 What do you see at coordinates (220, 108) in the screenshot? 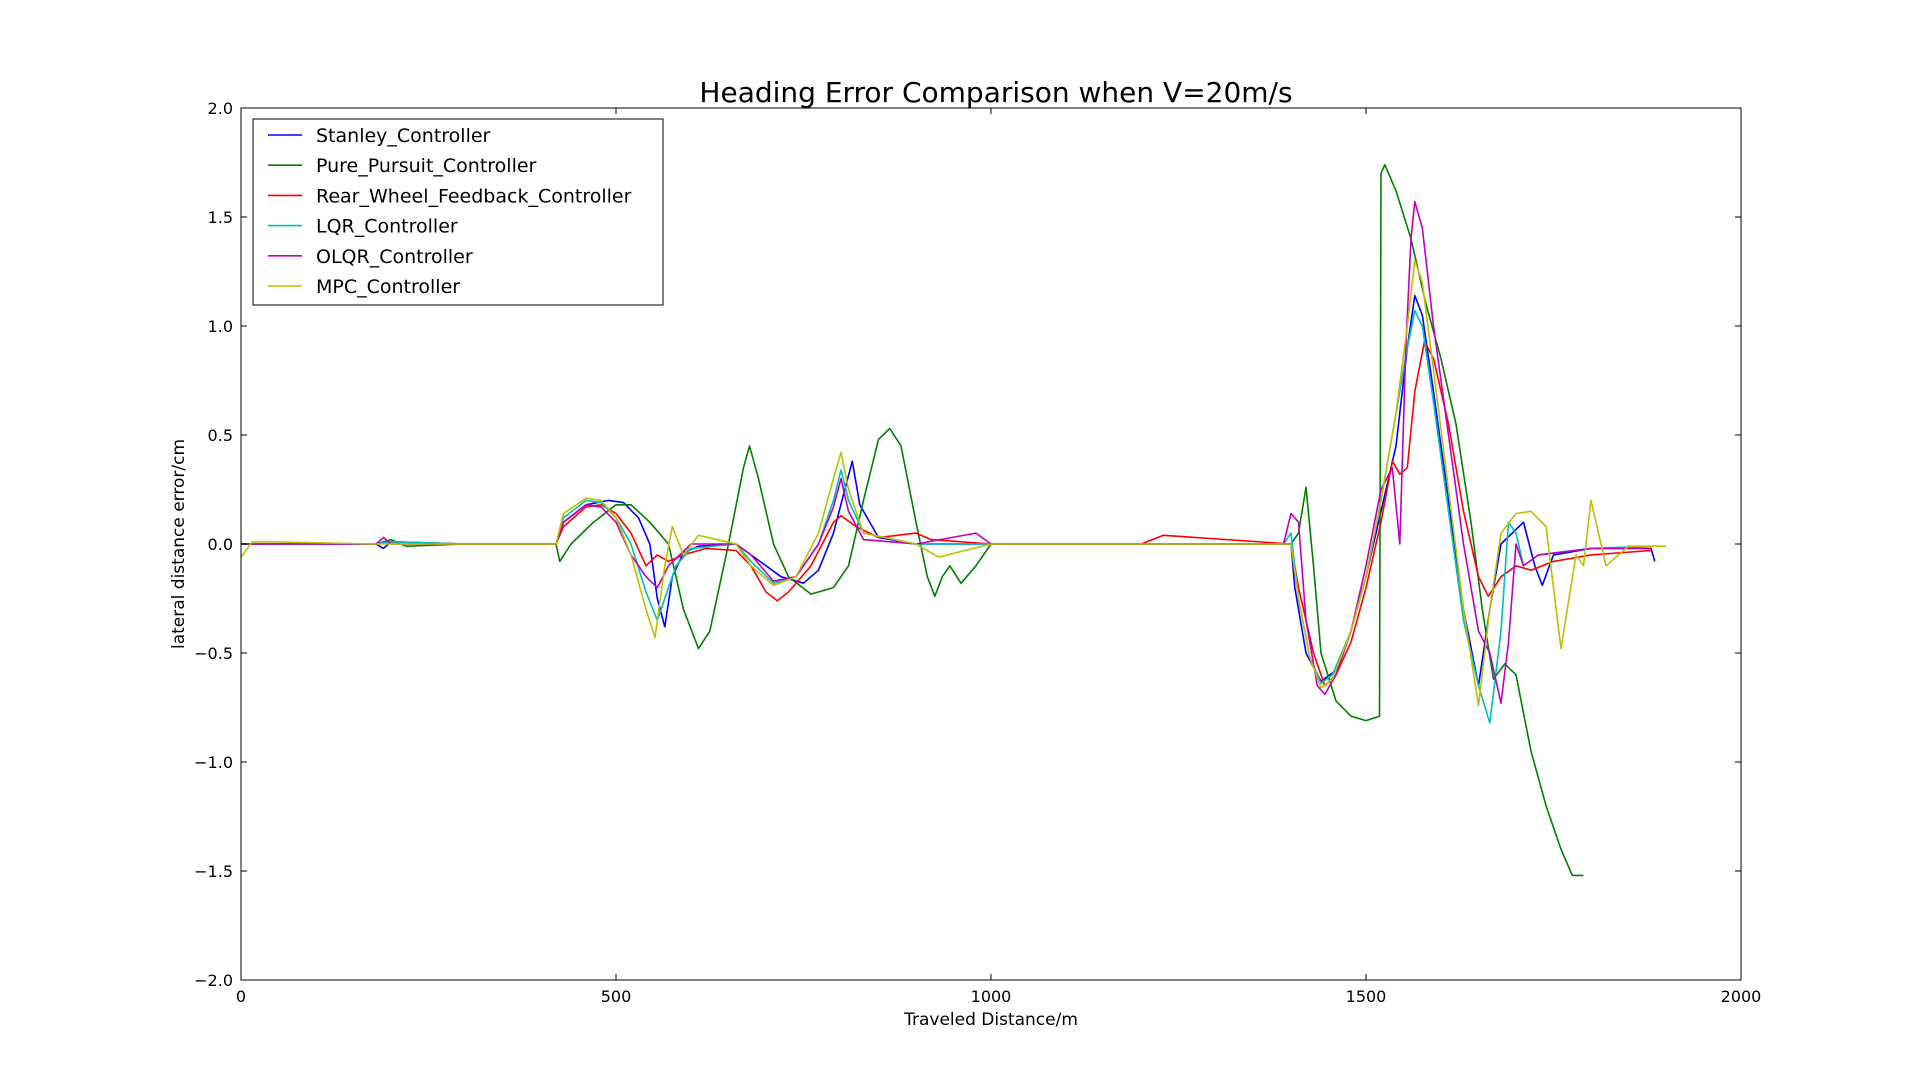
I see `y-tick-label-8: 2.0` at bounding box center [220, 108].